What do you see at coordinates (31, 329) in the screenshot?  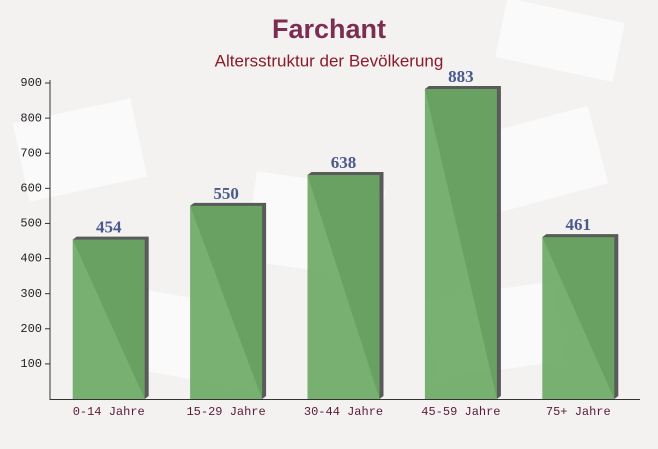 I see `y-tick-label: 200` at bounding box center [31, 329].